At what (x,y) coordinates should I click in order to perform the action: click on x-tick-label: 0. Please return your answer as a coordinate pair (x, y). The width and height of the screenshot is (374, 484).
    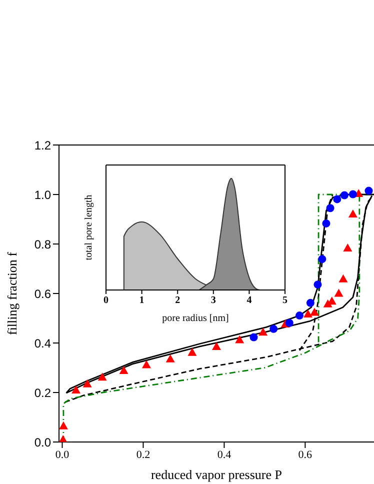
    Looking at the image, I should click on (106, 300).